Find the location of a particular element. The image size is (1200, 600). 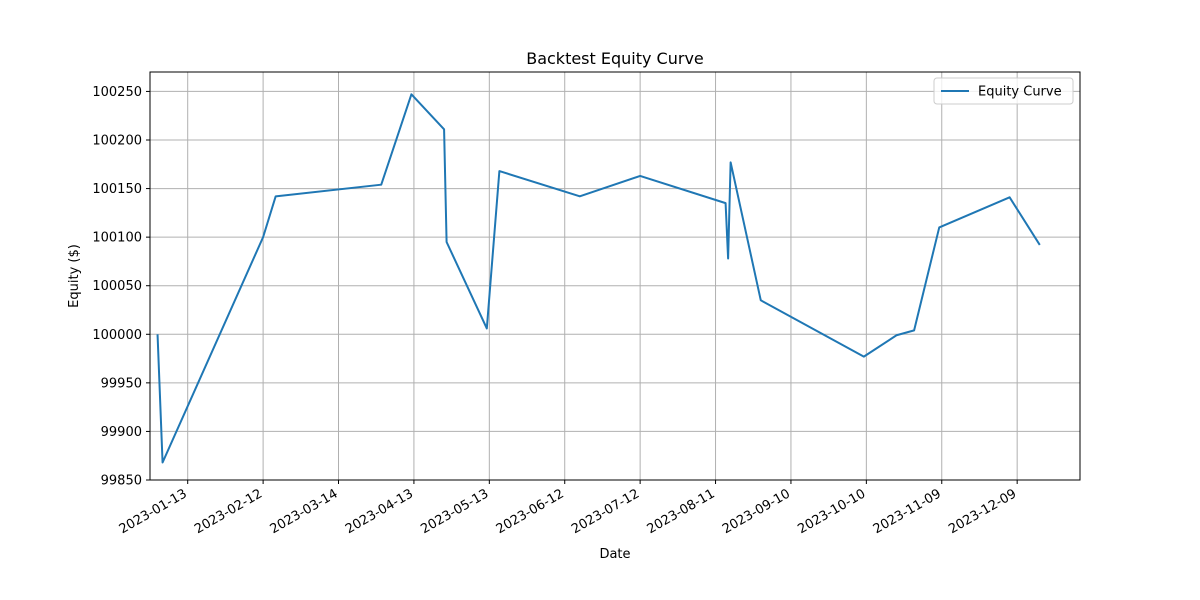

y-tick-label: 99950 is located at coordinates (121, 383).